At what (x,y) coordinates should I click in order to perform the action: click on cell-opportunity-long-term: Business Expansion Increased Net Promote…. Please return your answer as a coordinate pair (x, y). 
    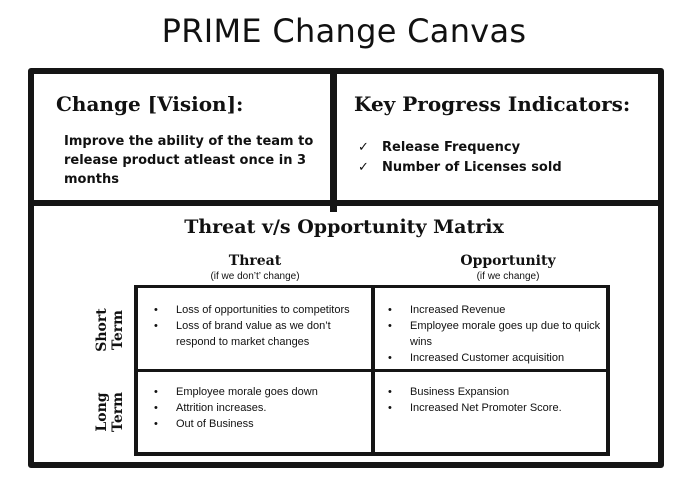
    Looking at the image, I should click on (496, 400).